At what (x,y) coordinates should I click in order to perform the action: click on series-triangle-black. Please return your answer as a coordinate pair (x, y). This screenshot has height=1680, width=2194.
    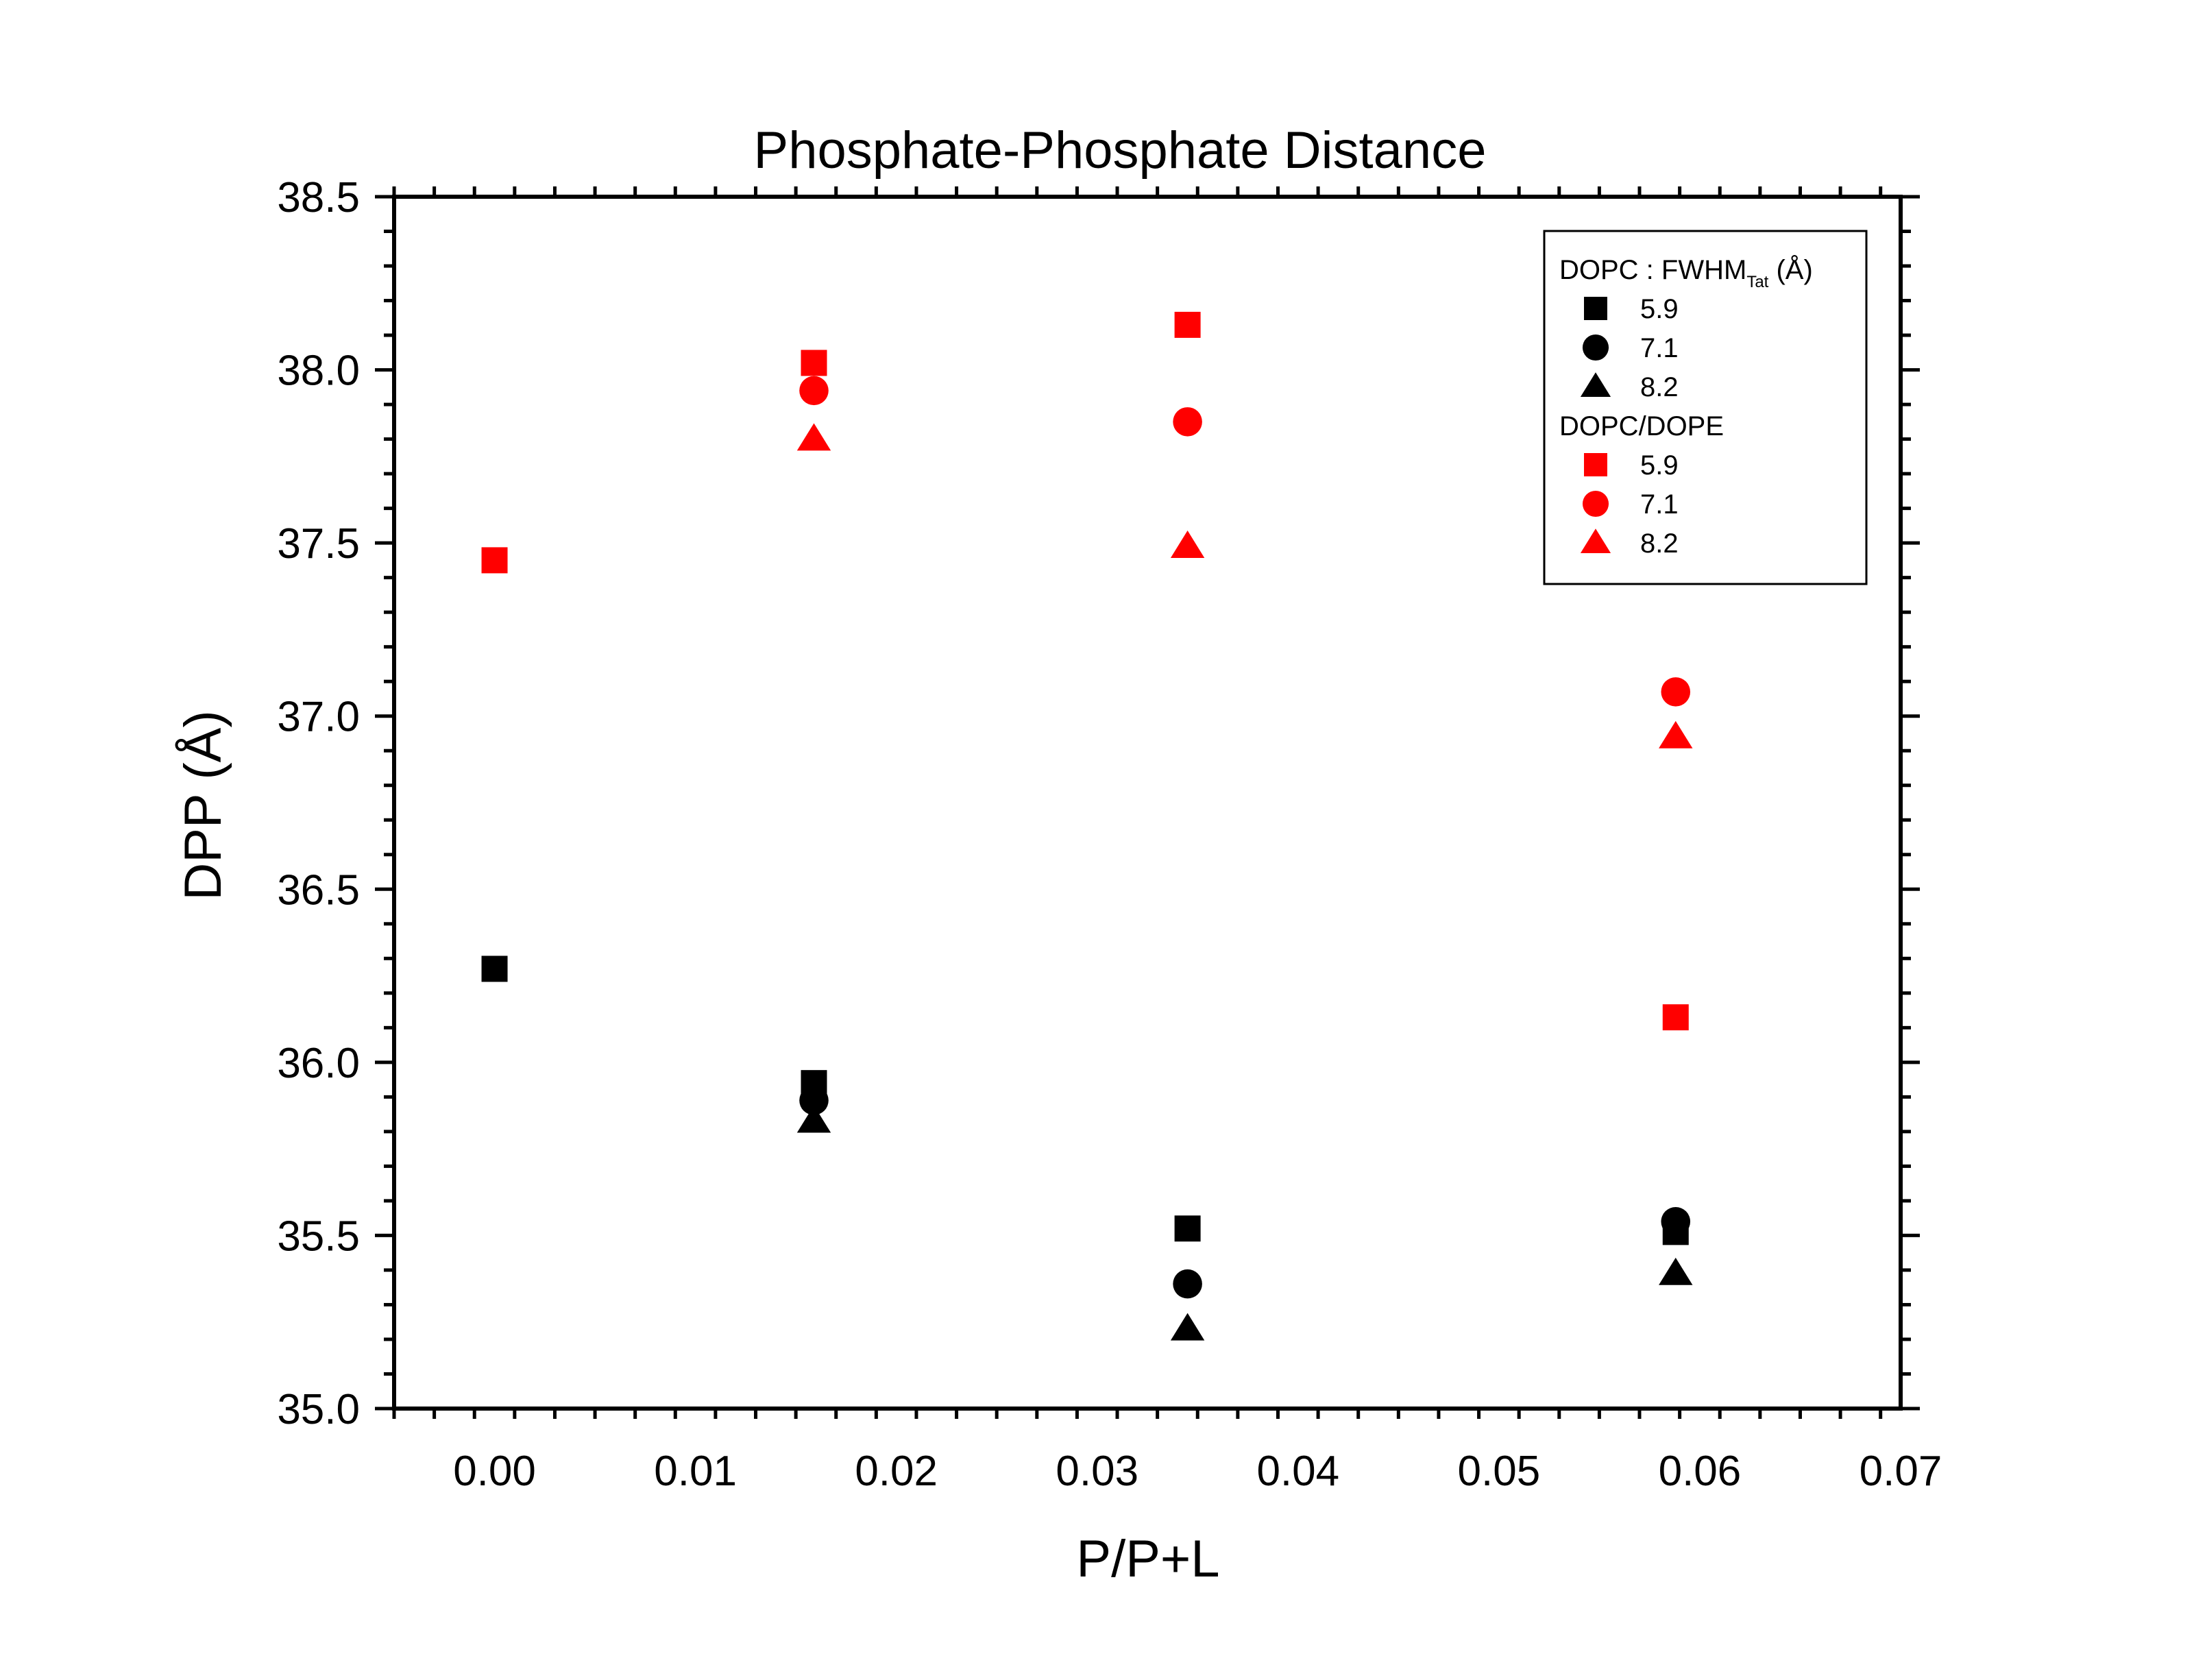
    Looking at the image, I should click on (1245, 1223).